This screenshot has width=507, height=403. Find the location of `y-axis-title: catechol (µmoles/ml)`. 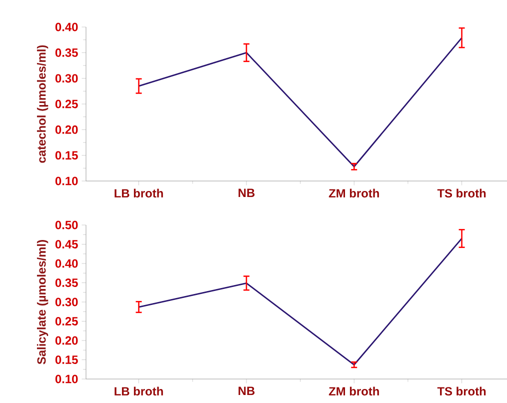

y-axis-title: catechol (µmoles/ml) is located at coordinates (42, 104).